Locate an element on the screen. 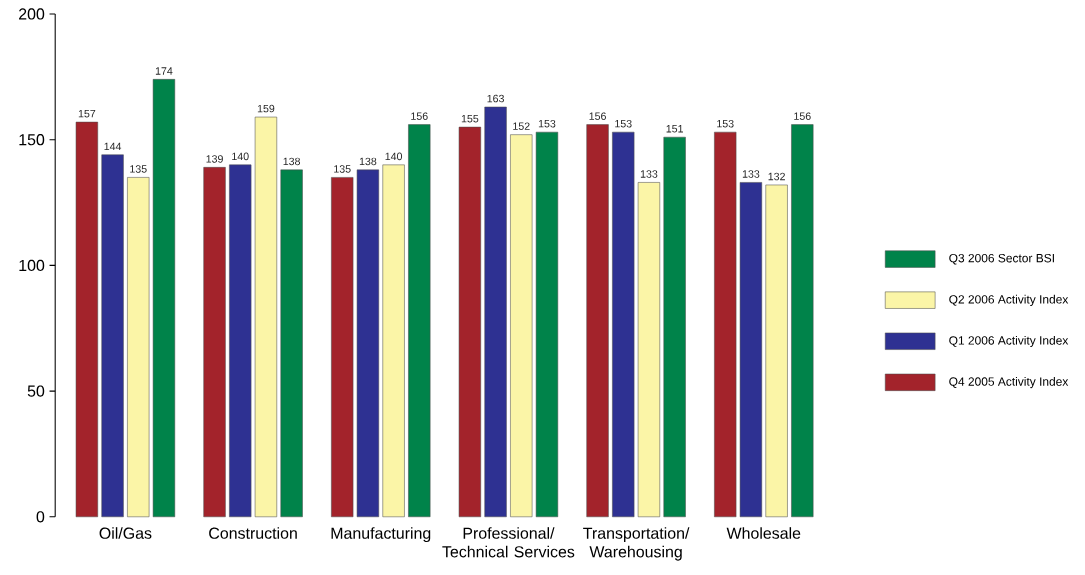 The width and height of the screenshot is (1085, 575). y-tick-label: 100 is located at coordinates (32, 265).